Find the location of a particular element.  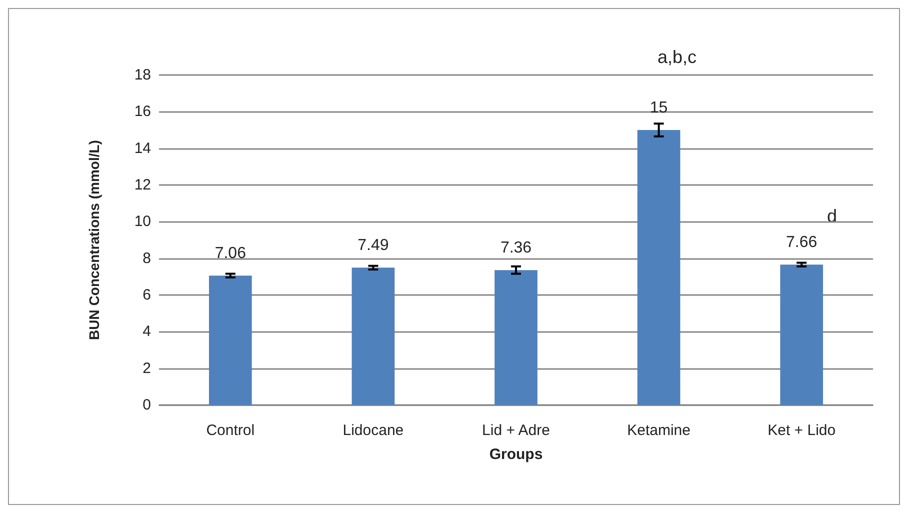

y-tick-label: 10 is located at coordinates (142, 221).